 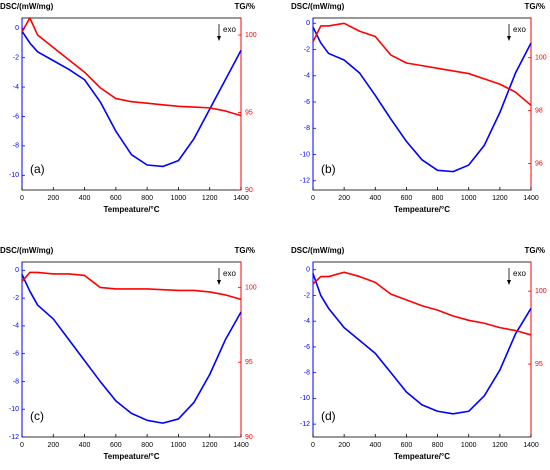 What do you see at coordinates (539, 110) in the screenshot?
I see `y2-tick-label: 98` at bounding box center [539, 110].